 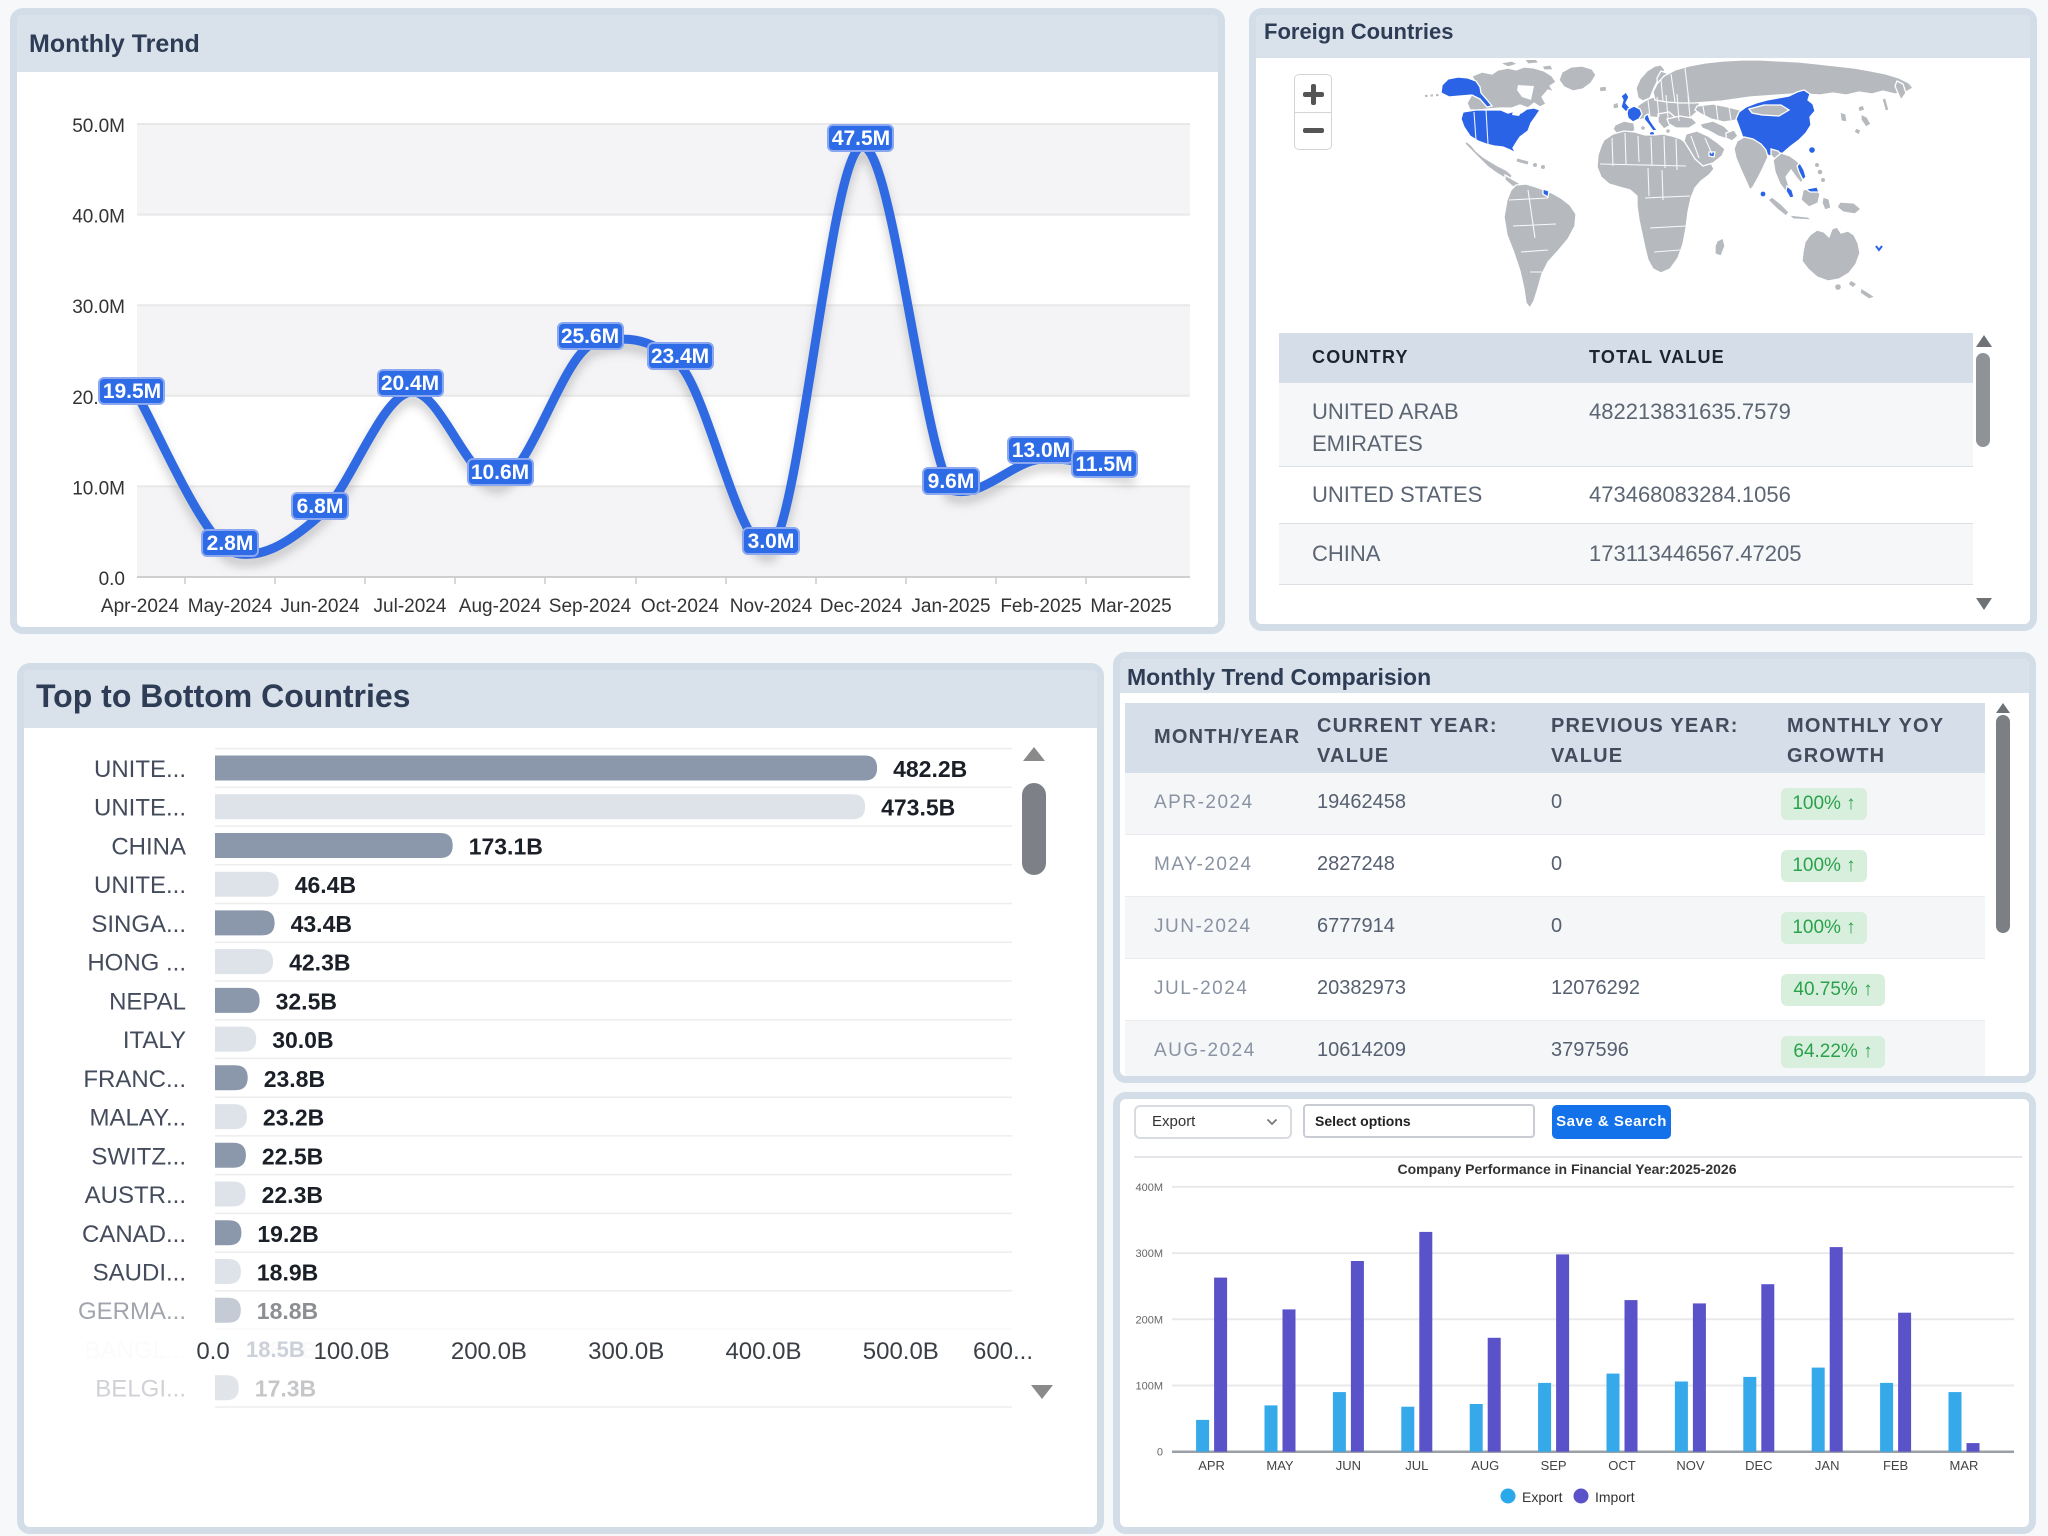 What do you see at coordinates (506, 847) in the screenshot?
I see `svg-text: 173.1B` at bounding box center [506, 847].